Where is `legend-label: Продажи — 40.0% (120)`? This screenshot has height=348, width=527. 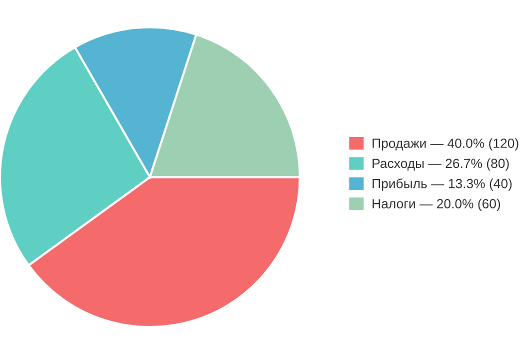
legend-label: Продажи — 40.0% (120) is located at coordinates (445, 144).